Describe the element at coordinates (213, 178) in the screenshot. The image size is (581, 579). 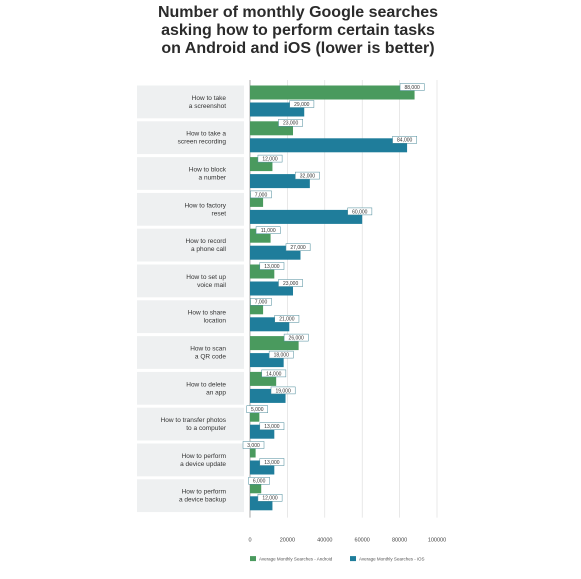
I see `category-label: a number` at that location.